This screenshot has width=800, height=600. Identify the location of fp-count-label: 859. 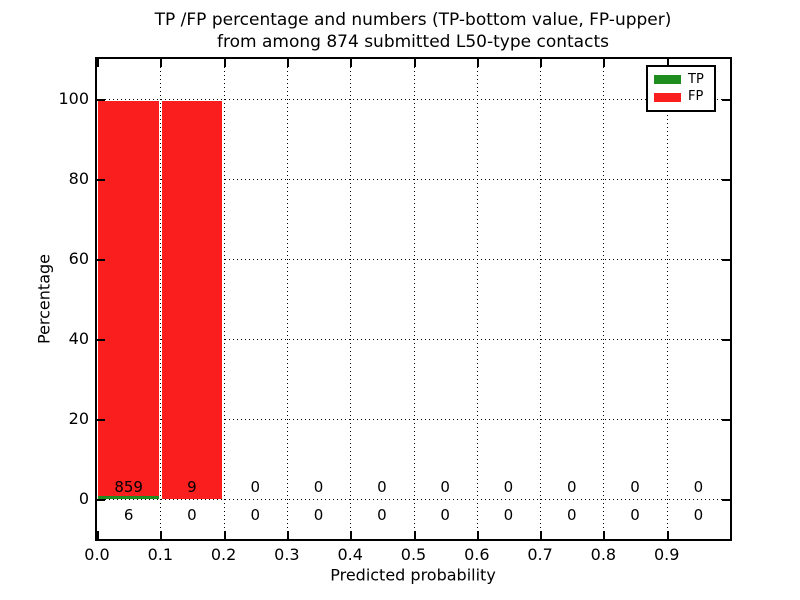
(128, 487).